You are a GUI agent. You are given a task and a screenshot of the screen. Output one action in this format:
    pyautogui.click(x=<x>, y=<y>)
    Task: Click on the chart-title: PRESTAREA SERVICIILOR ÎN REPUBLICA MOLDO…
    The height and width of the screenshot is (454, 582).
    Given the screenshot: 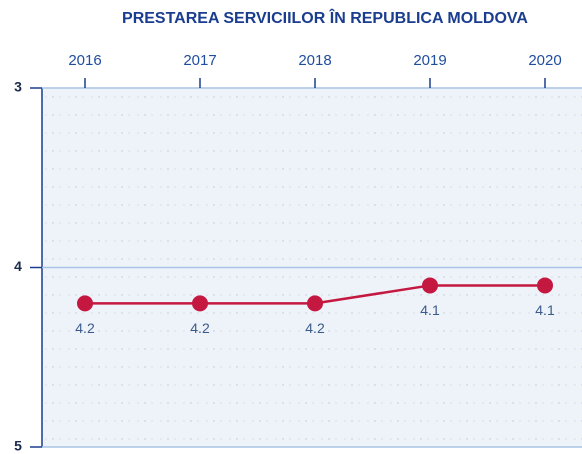 What is the action you would take?
    pyautogui.click(x=325, y=17)
    